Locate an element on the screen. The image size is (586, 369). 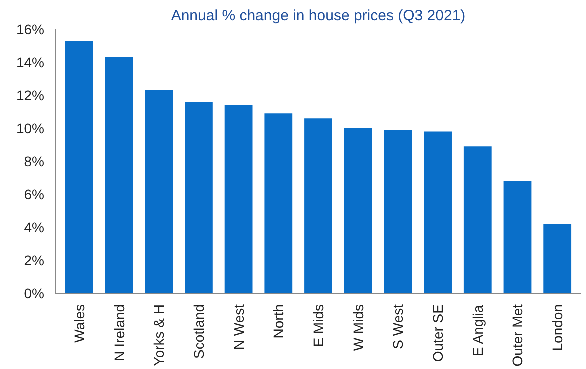
chart-title: Annual % change in house prices (Q3 2021) is located at coordinates (318, 16).